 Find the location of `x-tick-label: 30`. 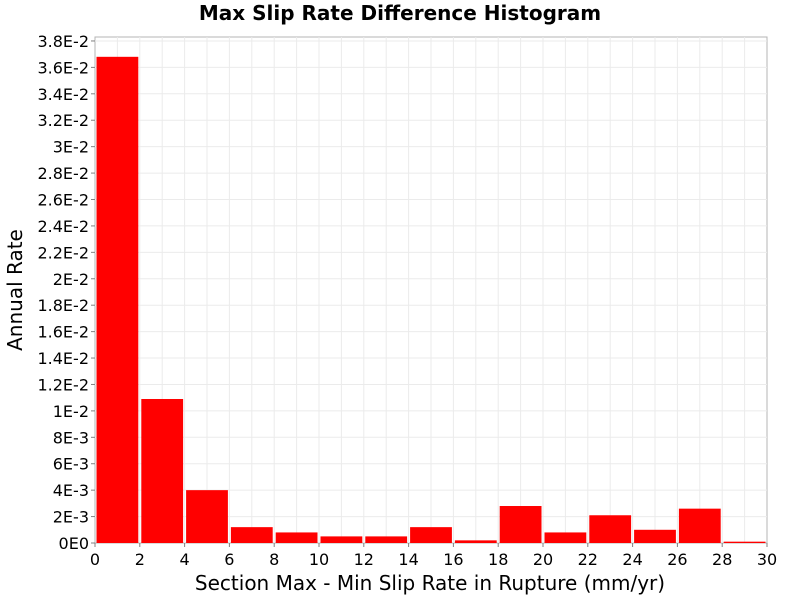

x-tick-label: 30 is located at coordinates (767, 559).